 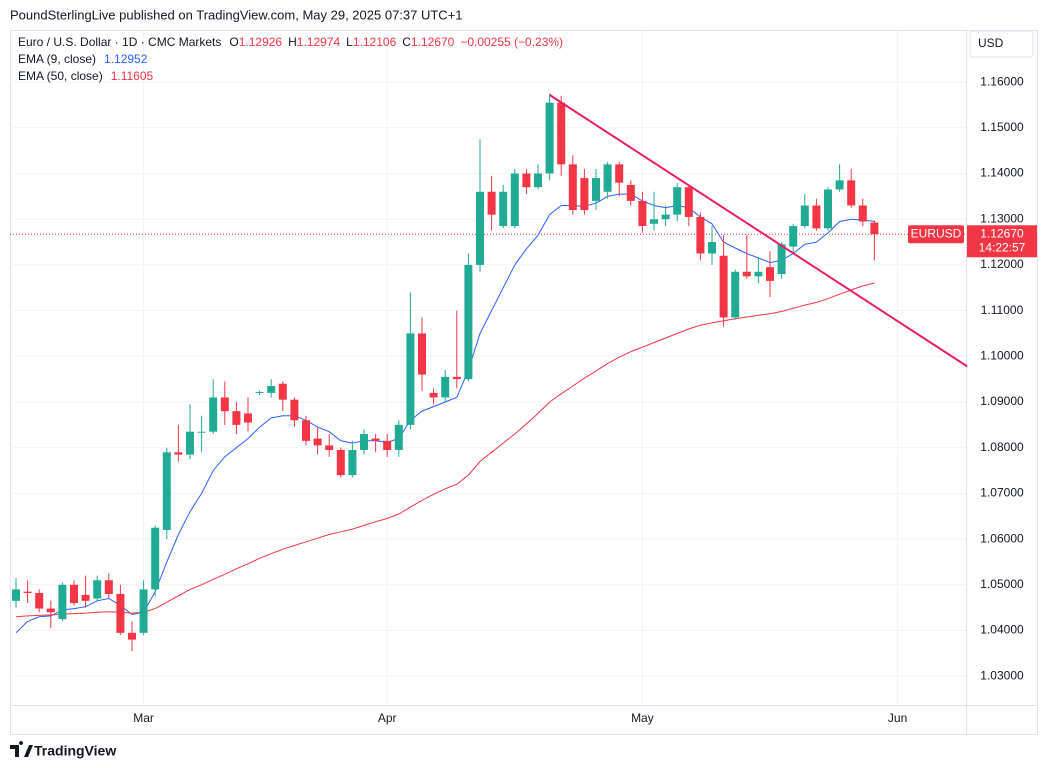 I want to click on legend-item: EMA (50, close) 1.11605, so click(x=86, y=76).